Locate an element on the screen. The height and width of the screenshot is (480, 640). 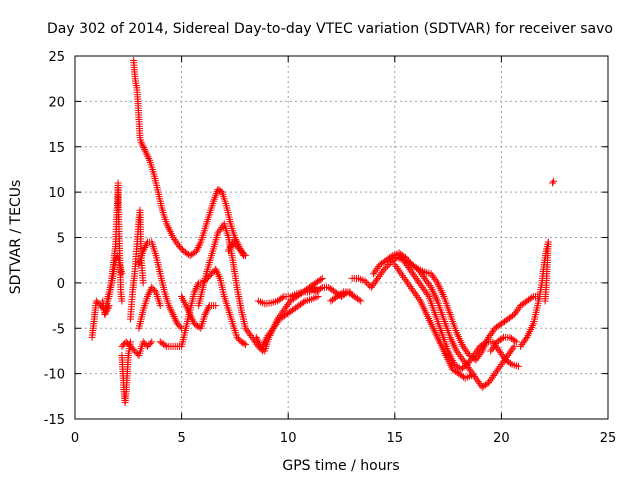
series-arc-y is located at coordinates (534, 294).